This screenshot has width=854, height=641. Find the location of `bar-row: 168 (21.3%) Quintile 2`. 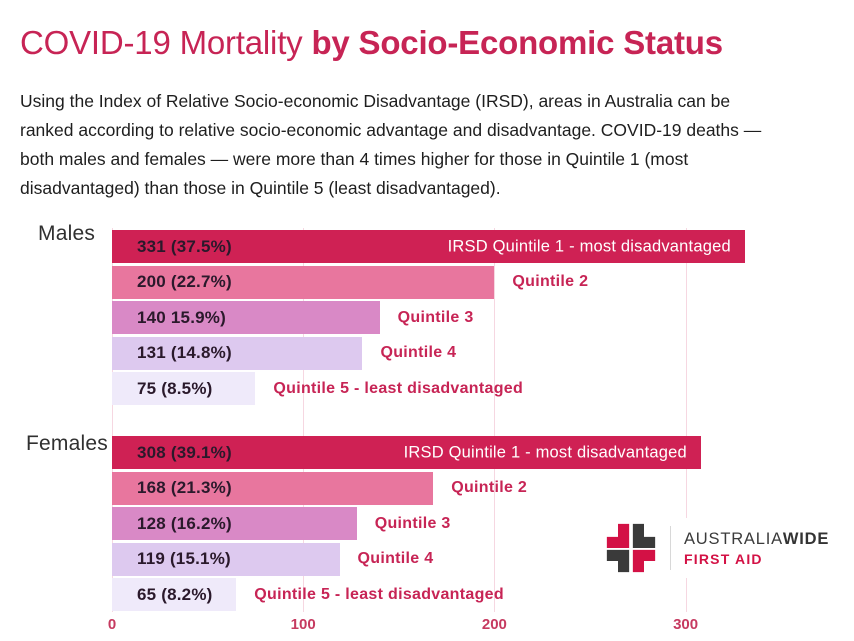

bar-row: 168 (21.3%) Quintile 2 is located at coordinates (406, 488).